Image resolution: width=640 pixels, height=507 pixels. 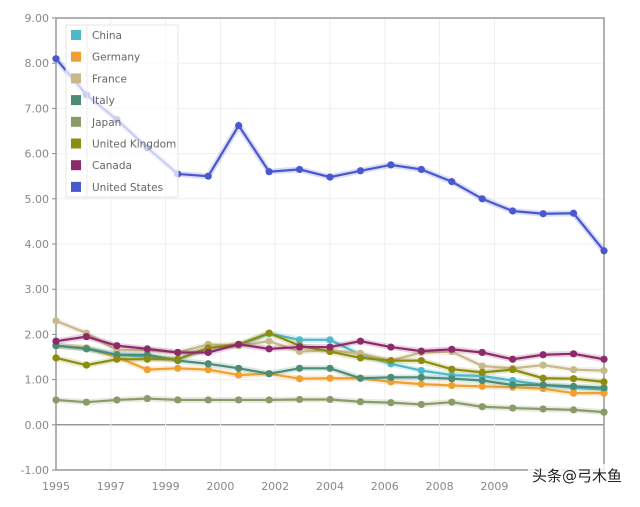 What do you see at coordinates (440, 486) in the screenshot?
I see `x-tick-label: 2008` at bounding box center [440, 486].